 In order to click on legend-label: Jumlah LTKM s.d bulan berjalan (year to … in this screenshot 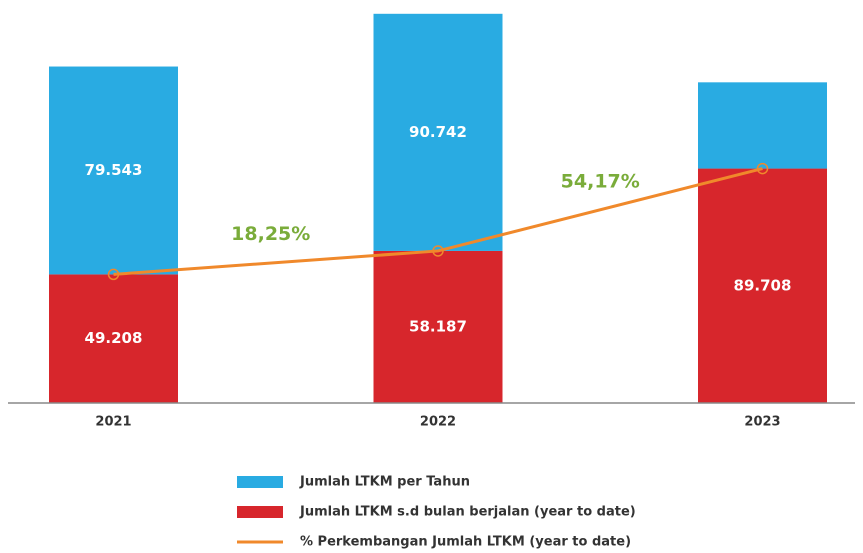, I will do `click(467, 512)`.